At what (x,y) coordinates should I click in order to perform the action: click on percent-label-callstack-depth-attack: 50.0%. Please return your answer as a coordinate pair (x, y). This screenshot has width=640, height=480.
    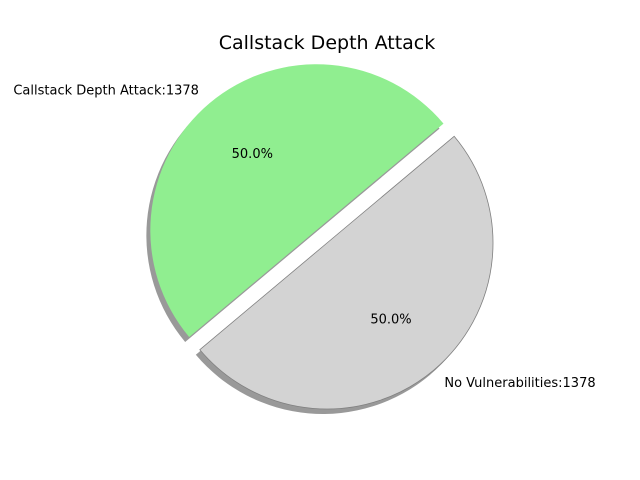
    Looking at the image, I should click on (252, 154).